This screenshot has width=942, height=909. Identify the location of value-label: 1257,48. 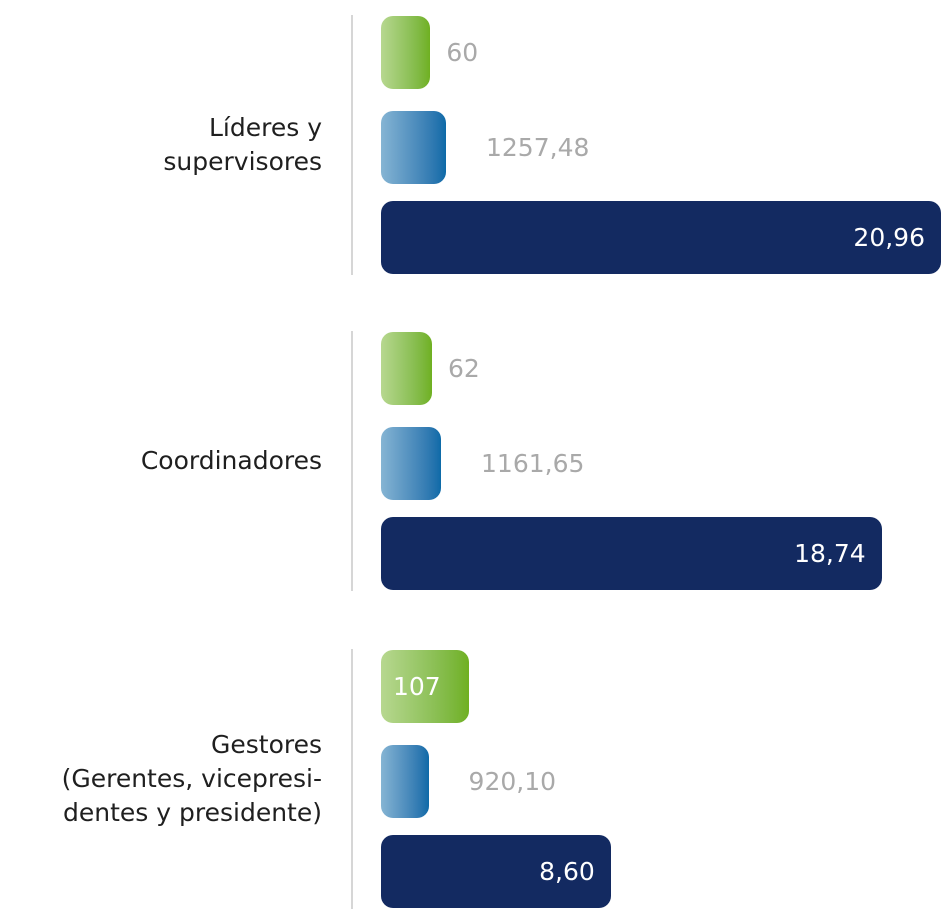
(538, 147).